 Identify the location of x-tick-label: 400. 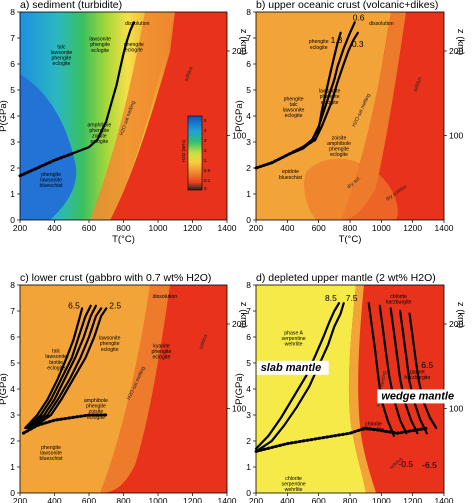
(54, 228).